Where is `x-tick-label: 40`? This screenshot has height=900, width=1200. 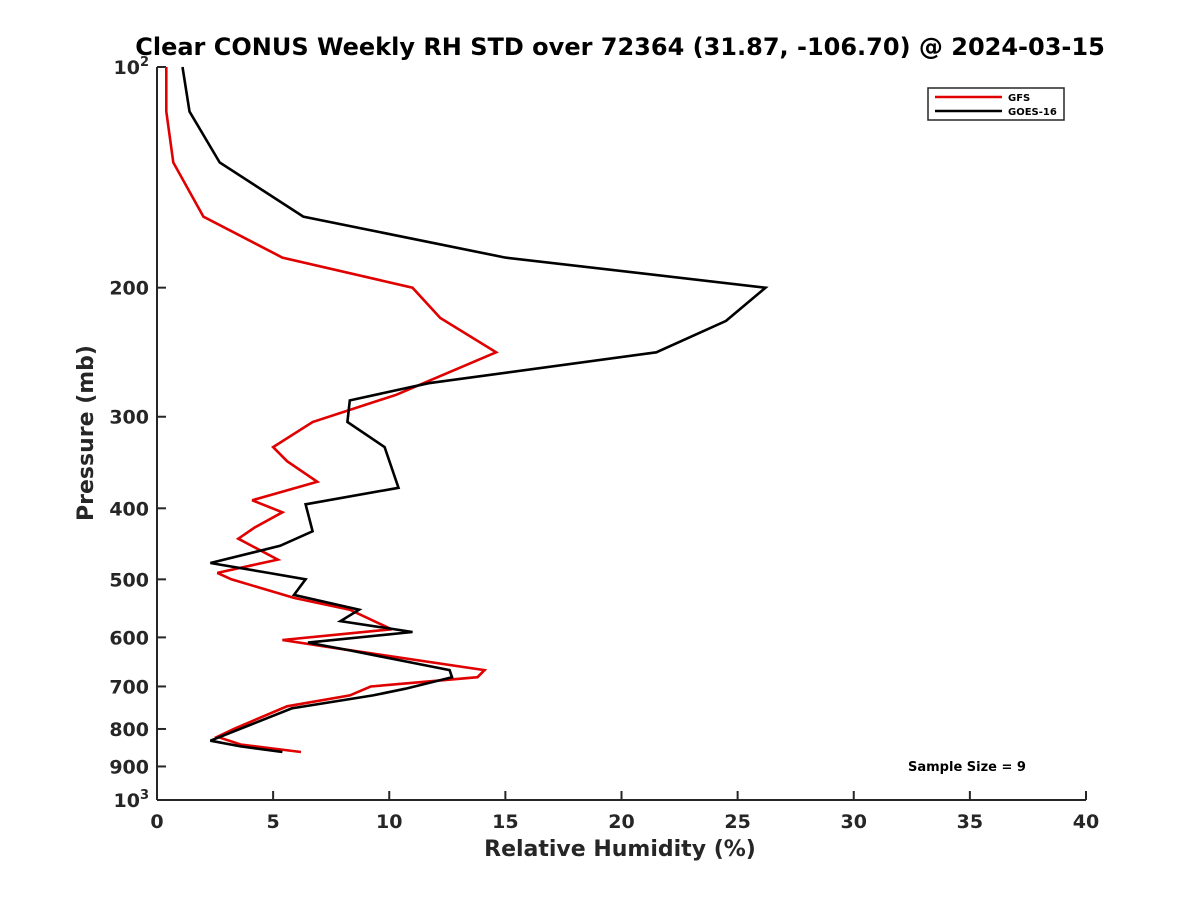
x-tick-label: 40 is located at coordinates (1086, 822).